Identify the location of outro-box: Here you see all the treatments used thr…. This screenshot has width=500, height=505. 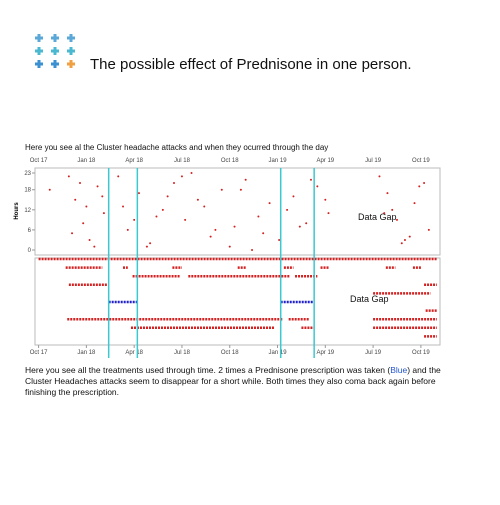
(235, 381).